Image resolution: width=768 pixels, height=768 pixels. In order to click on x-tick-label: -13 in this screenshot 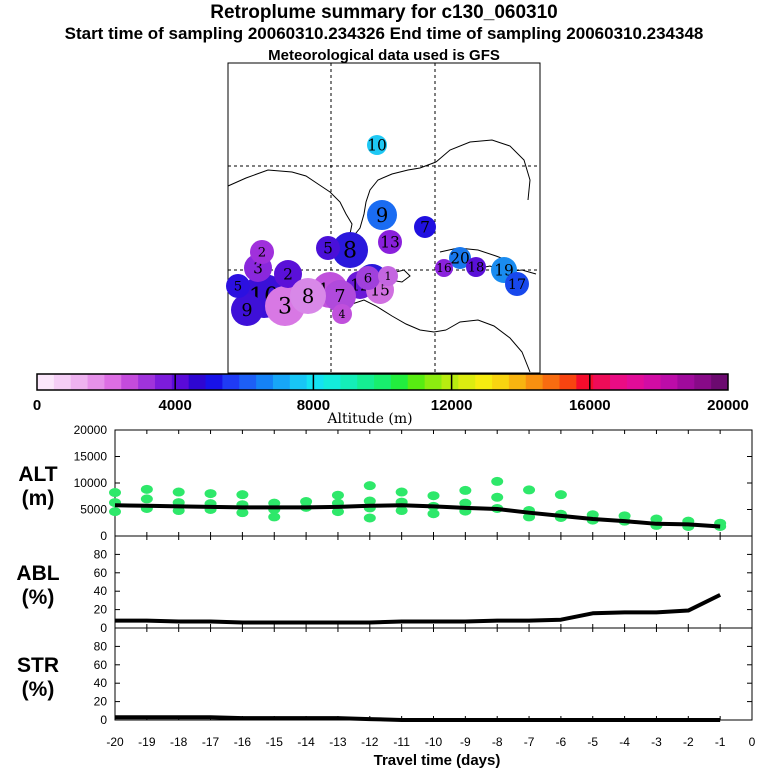, I will do `click(338, 742)`.